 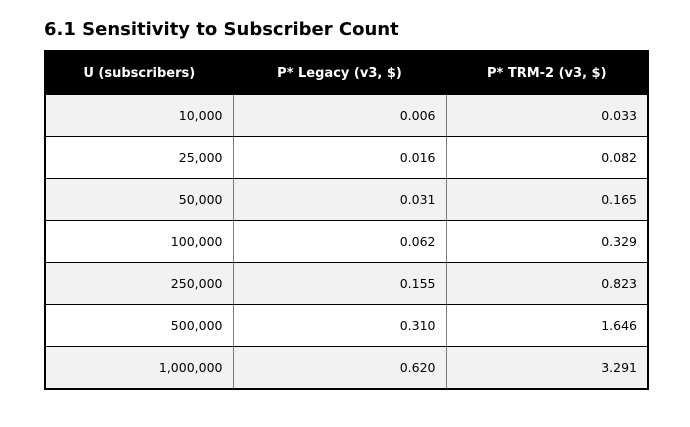 What do you see at coordinates (339, 241) in the screenshot?
I see `legacy-price-cell: 0.062` at bounding box center [339, 241].